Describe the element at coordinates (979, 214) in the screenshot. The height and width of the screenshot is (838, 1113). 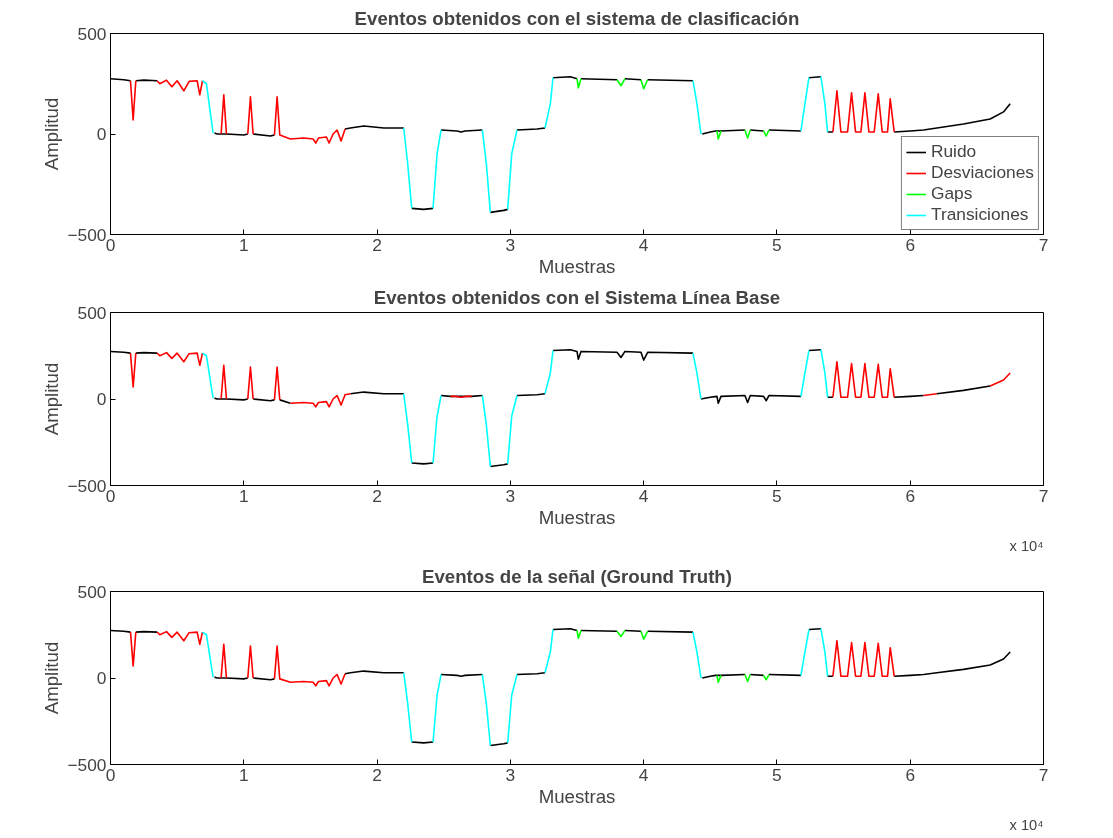
I see `legend-label: Transiciones` at that location.